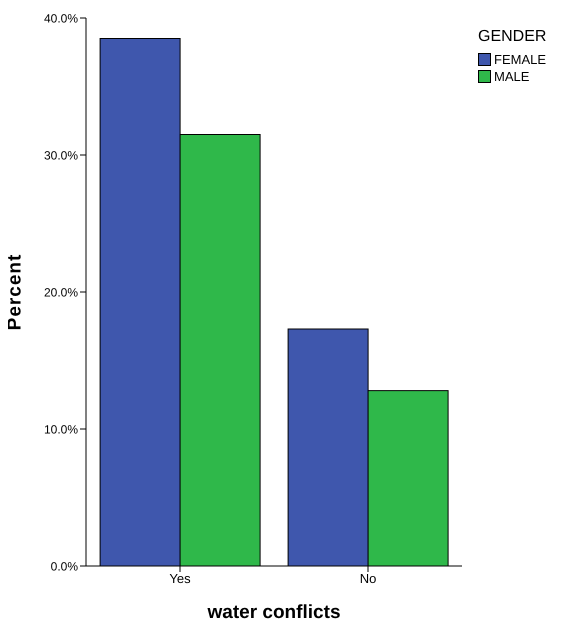 Image resolution: width=572 pixels, height=634 pixels. Describe the element at coordinates (61, 292) in the screenshot. I see `y-tick-label: 20.0%` at that location.